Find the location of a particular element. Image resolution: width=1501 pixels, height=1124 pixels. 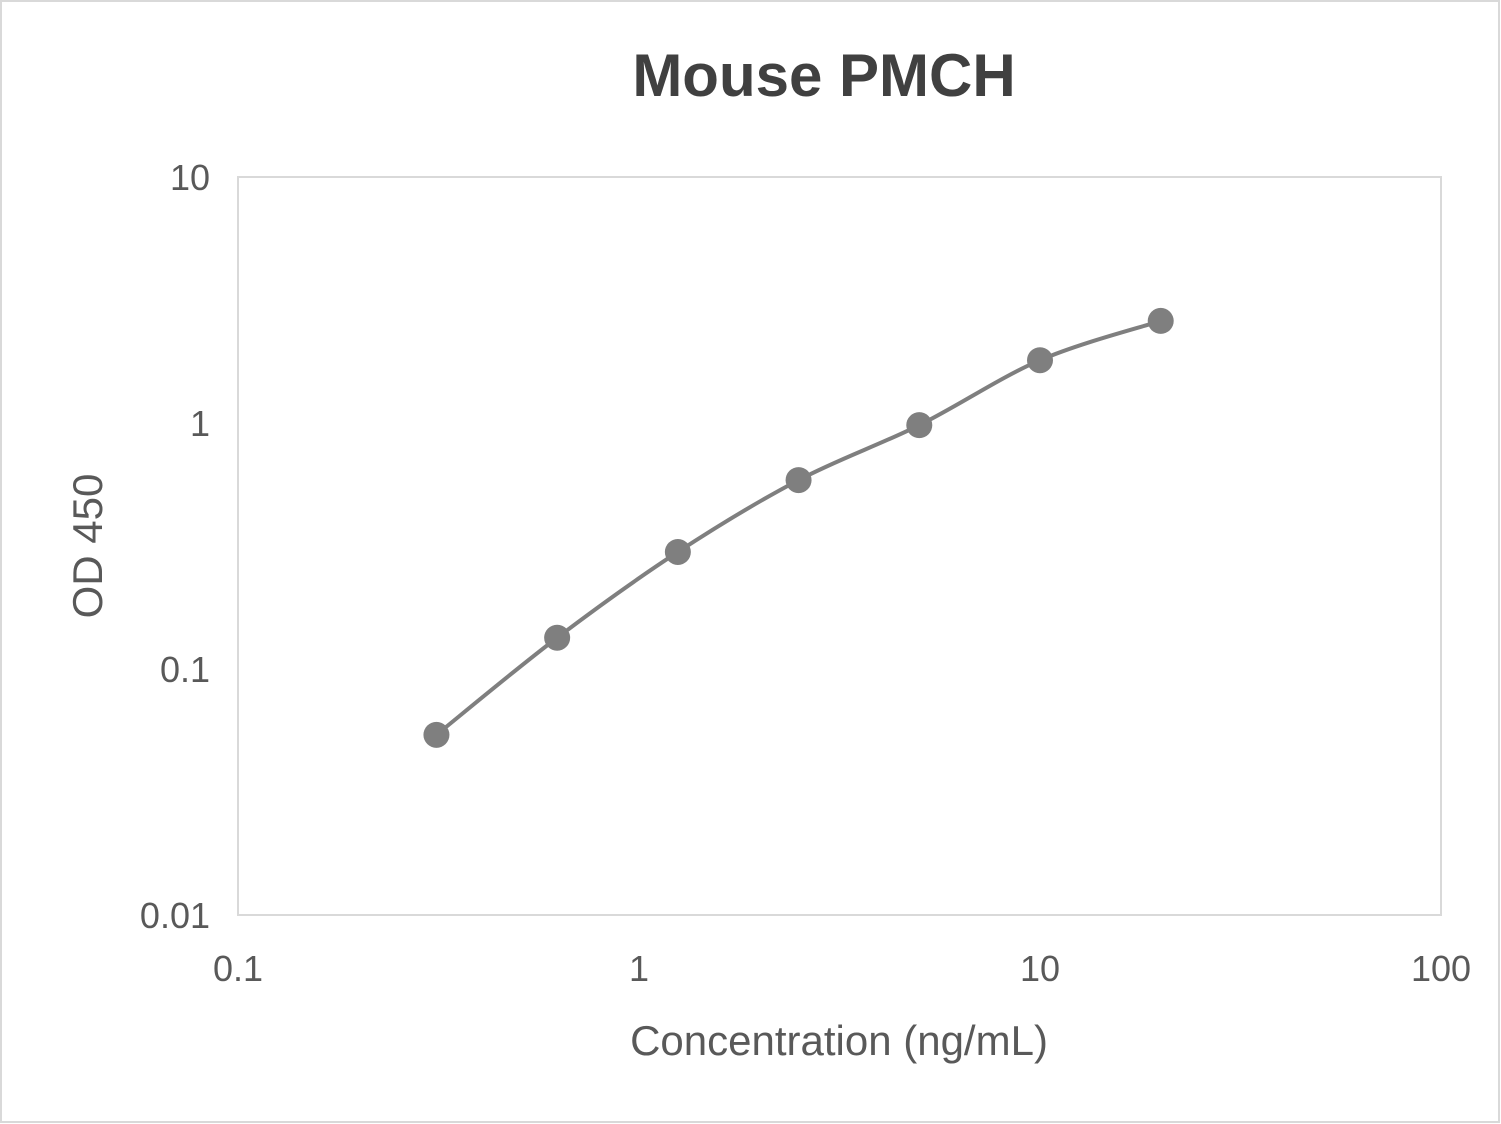

x-tick-label: 100 is located at coordinates (1441, 968).